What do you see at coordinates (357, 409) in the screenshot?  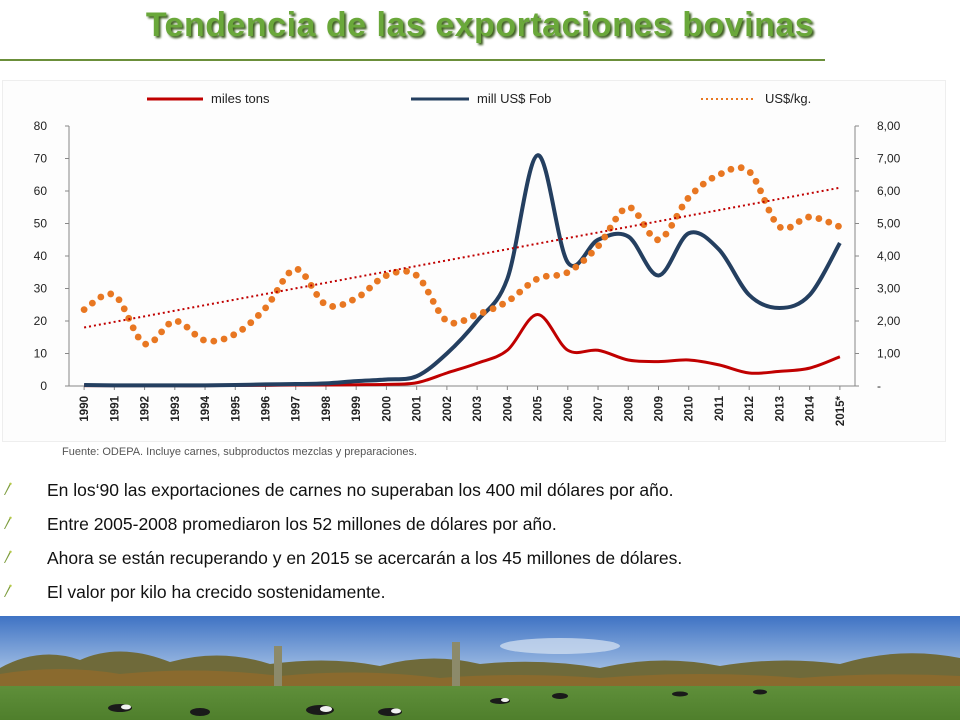 I see `x-tick-label: 1999` at bounding box center [357, 409].